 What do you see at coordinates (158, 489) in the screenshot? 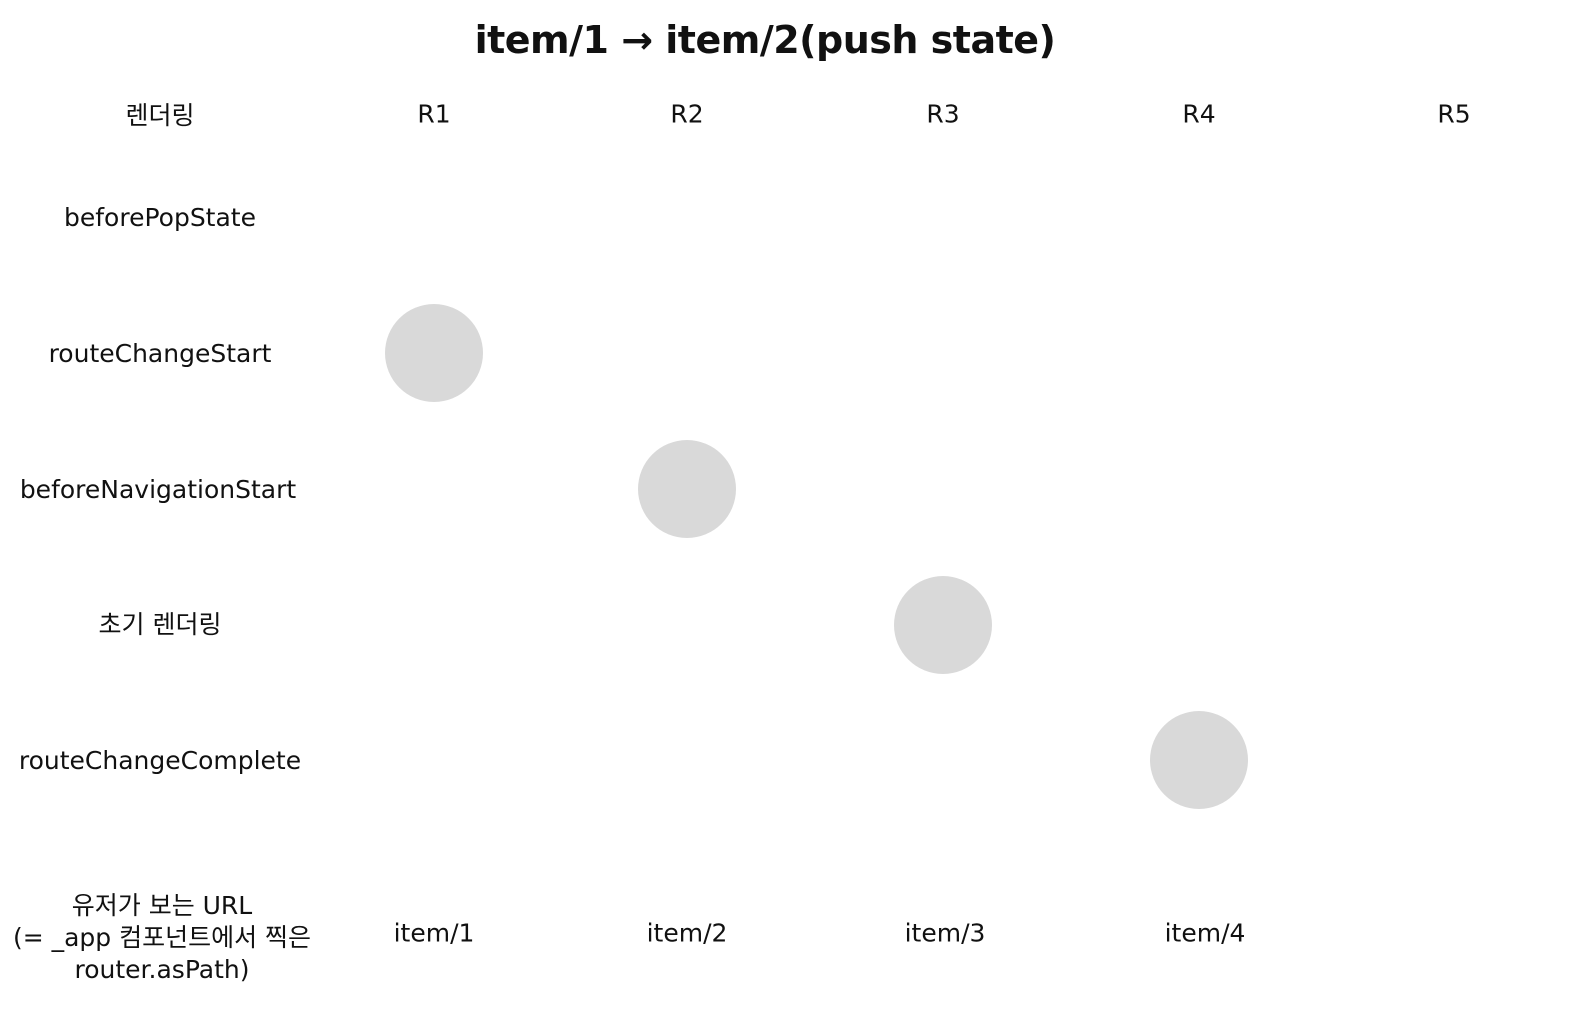
I see `row-label-before-navigation-start: beforeNavigationStart` at bounding box center [158, 489].